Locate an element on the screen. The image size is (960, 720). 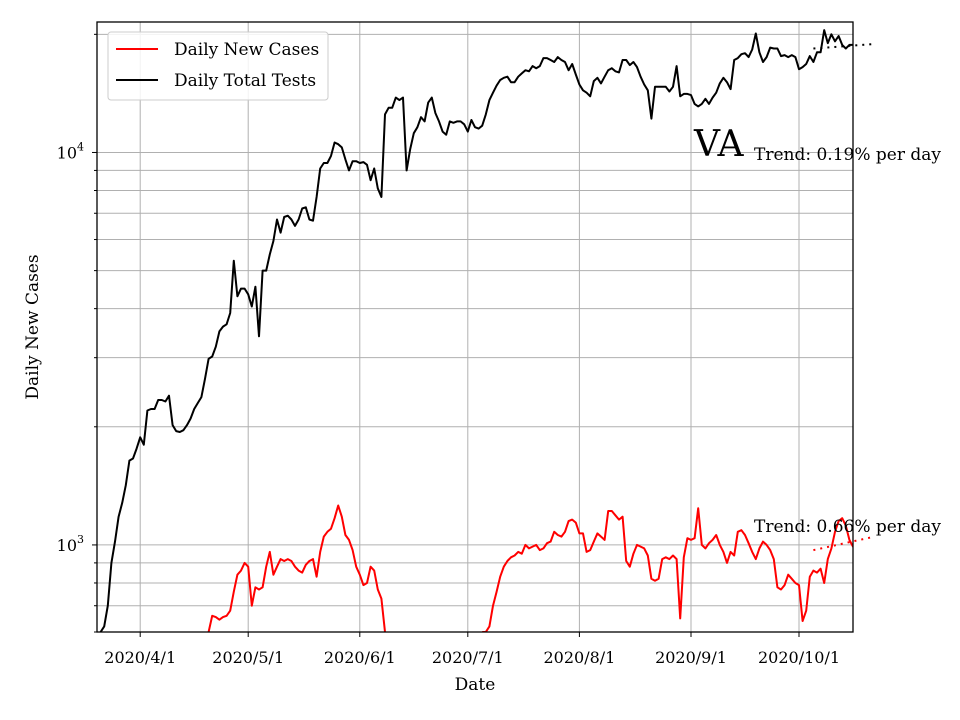
y-axis-ticks: 10³ 10⁴ is located at coordinates (77, 333).